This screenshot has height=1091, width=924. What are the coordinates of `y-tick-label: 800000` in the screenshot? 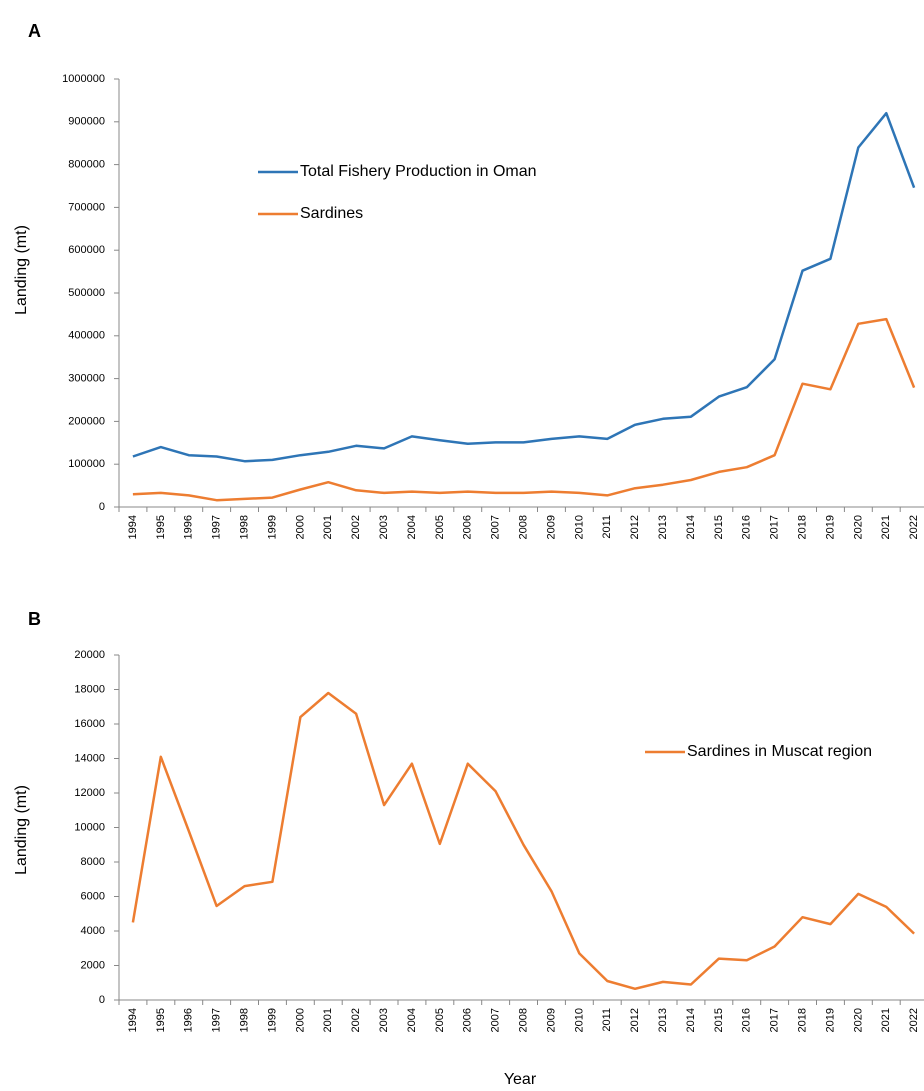 It's located at (86, 165).